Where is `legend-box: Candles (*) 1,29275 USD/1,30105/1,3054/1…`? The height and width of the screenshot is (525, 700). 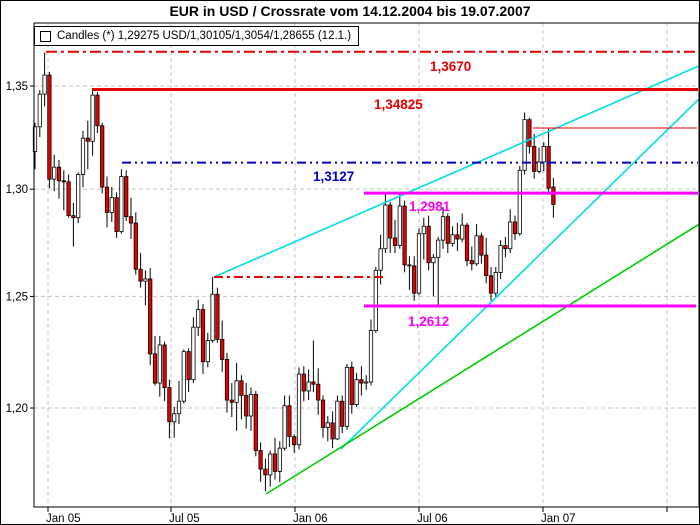
legend-box: Candles (*) 1,29275 USD/1,30105/1,3054/1… is located at coordinates (197, 36).